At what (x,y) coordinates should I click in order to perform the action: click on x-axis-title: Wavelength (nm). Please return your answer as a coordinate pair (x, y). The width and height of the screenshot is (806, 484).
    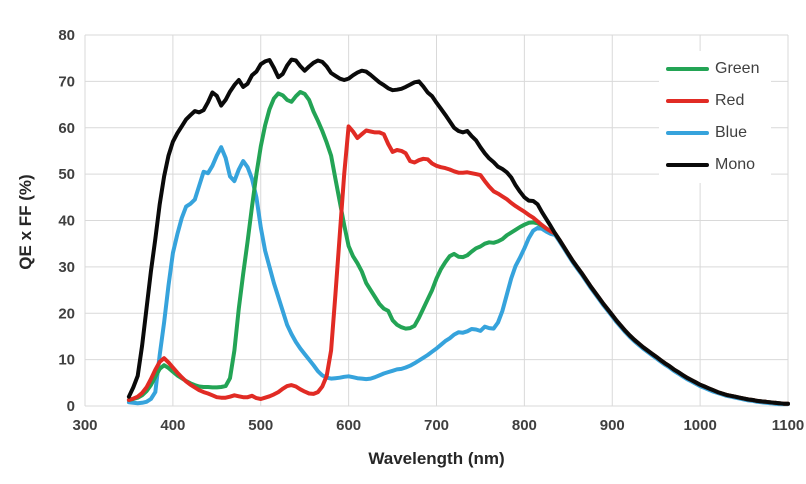
    Looking at the image, I should click on (436, 458).